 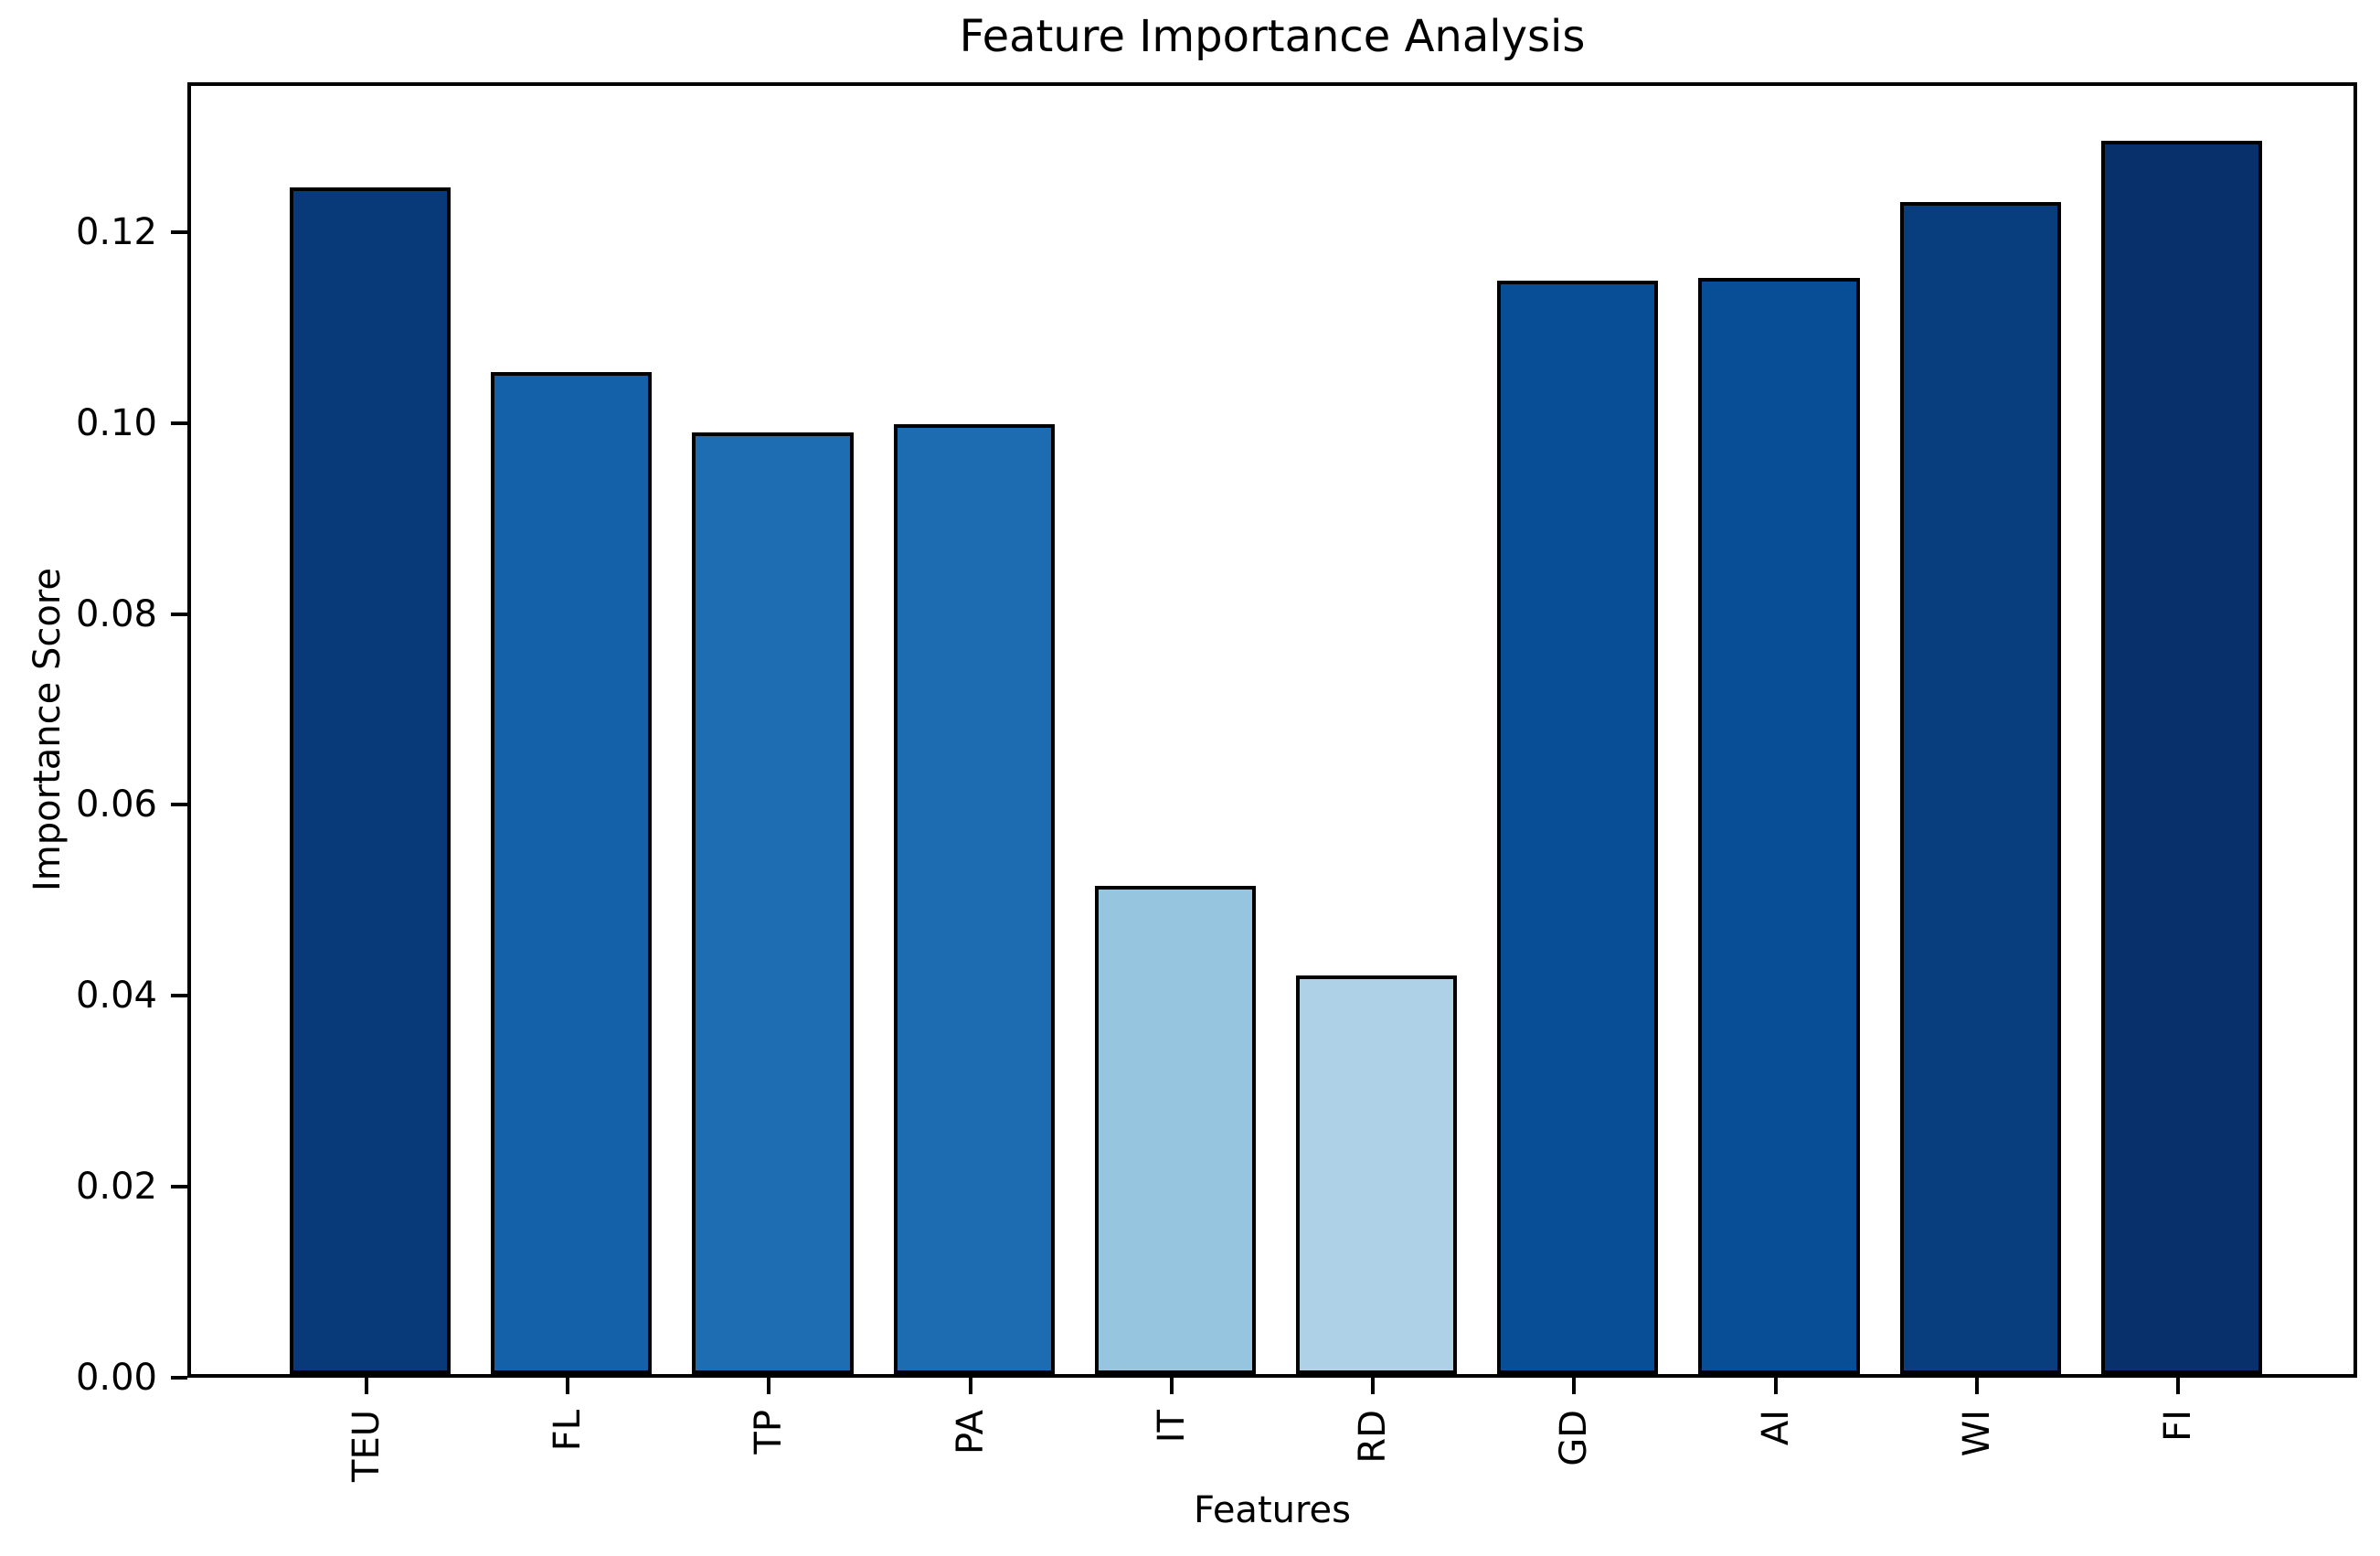 I want to click on bar-gd, so click(x=1578, y=827).